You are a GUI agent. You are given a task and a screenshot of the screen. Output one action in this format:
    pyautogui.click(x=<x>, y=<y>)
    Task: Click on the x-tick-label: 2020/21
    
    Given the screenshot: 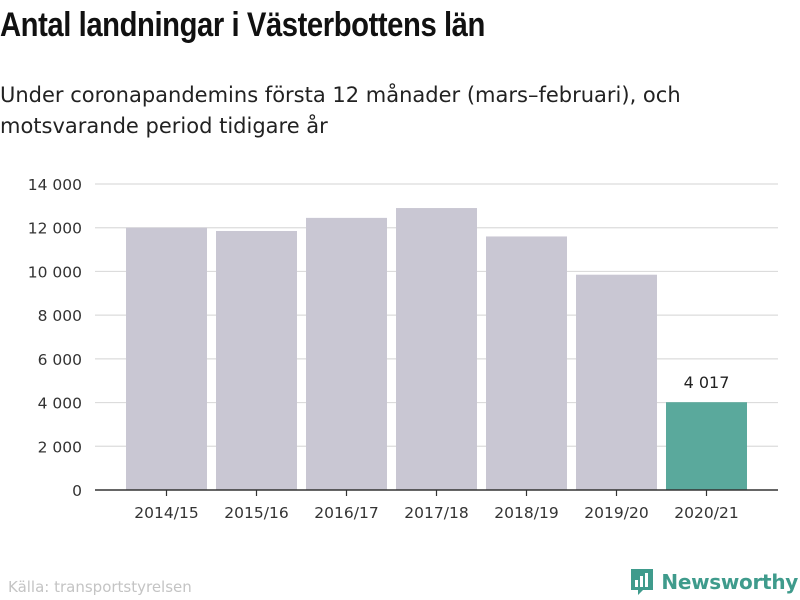 What is the action you would take?
    pyautogui.click(x=706, y=513)
    